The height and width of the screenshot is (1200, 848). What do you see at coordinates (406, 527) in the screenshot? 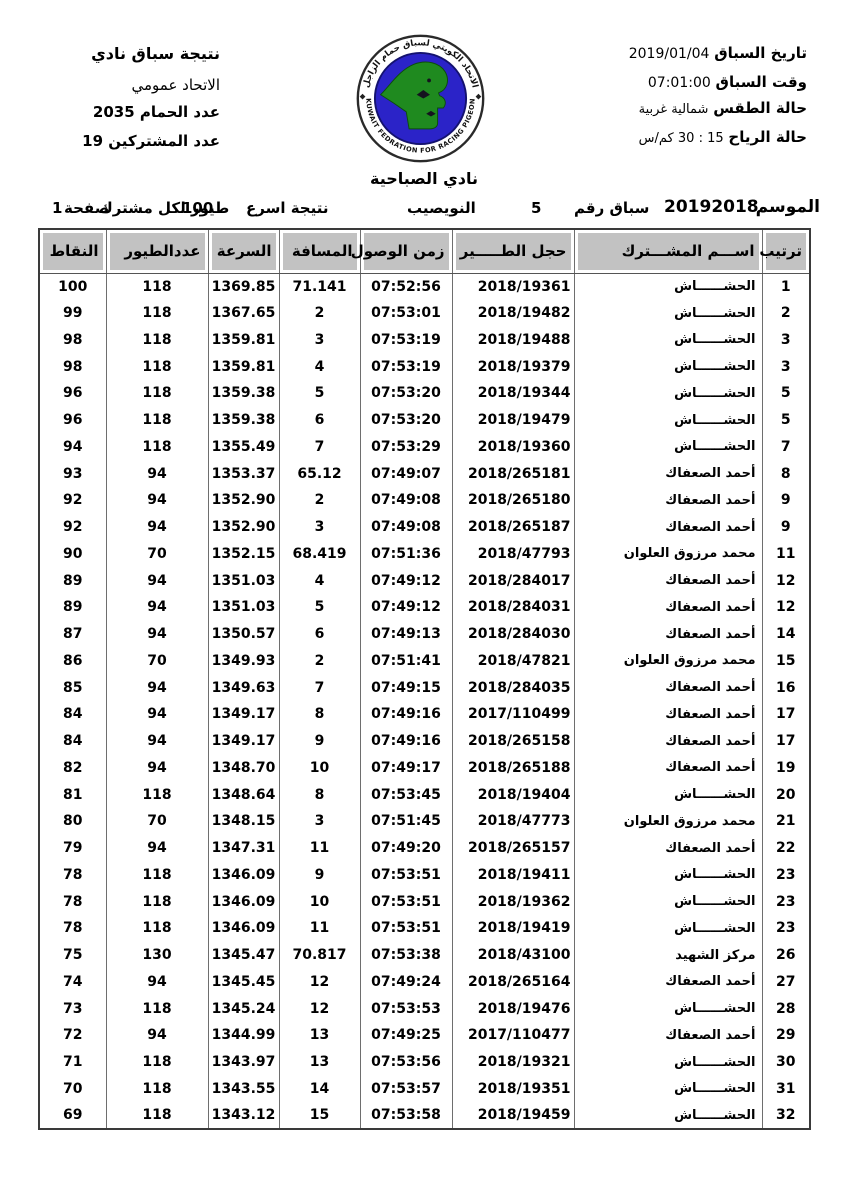
I see `cell-time: 07:49:08` at bounding box center [406, 527].